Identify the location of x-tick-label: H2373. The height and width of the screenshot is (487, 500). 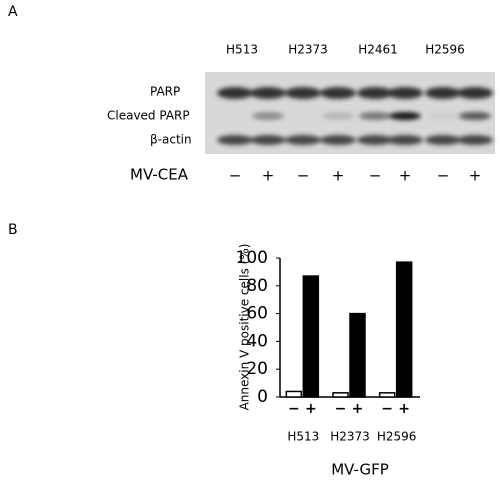
(350, 437).